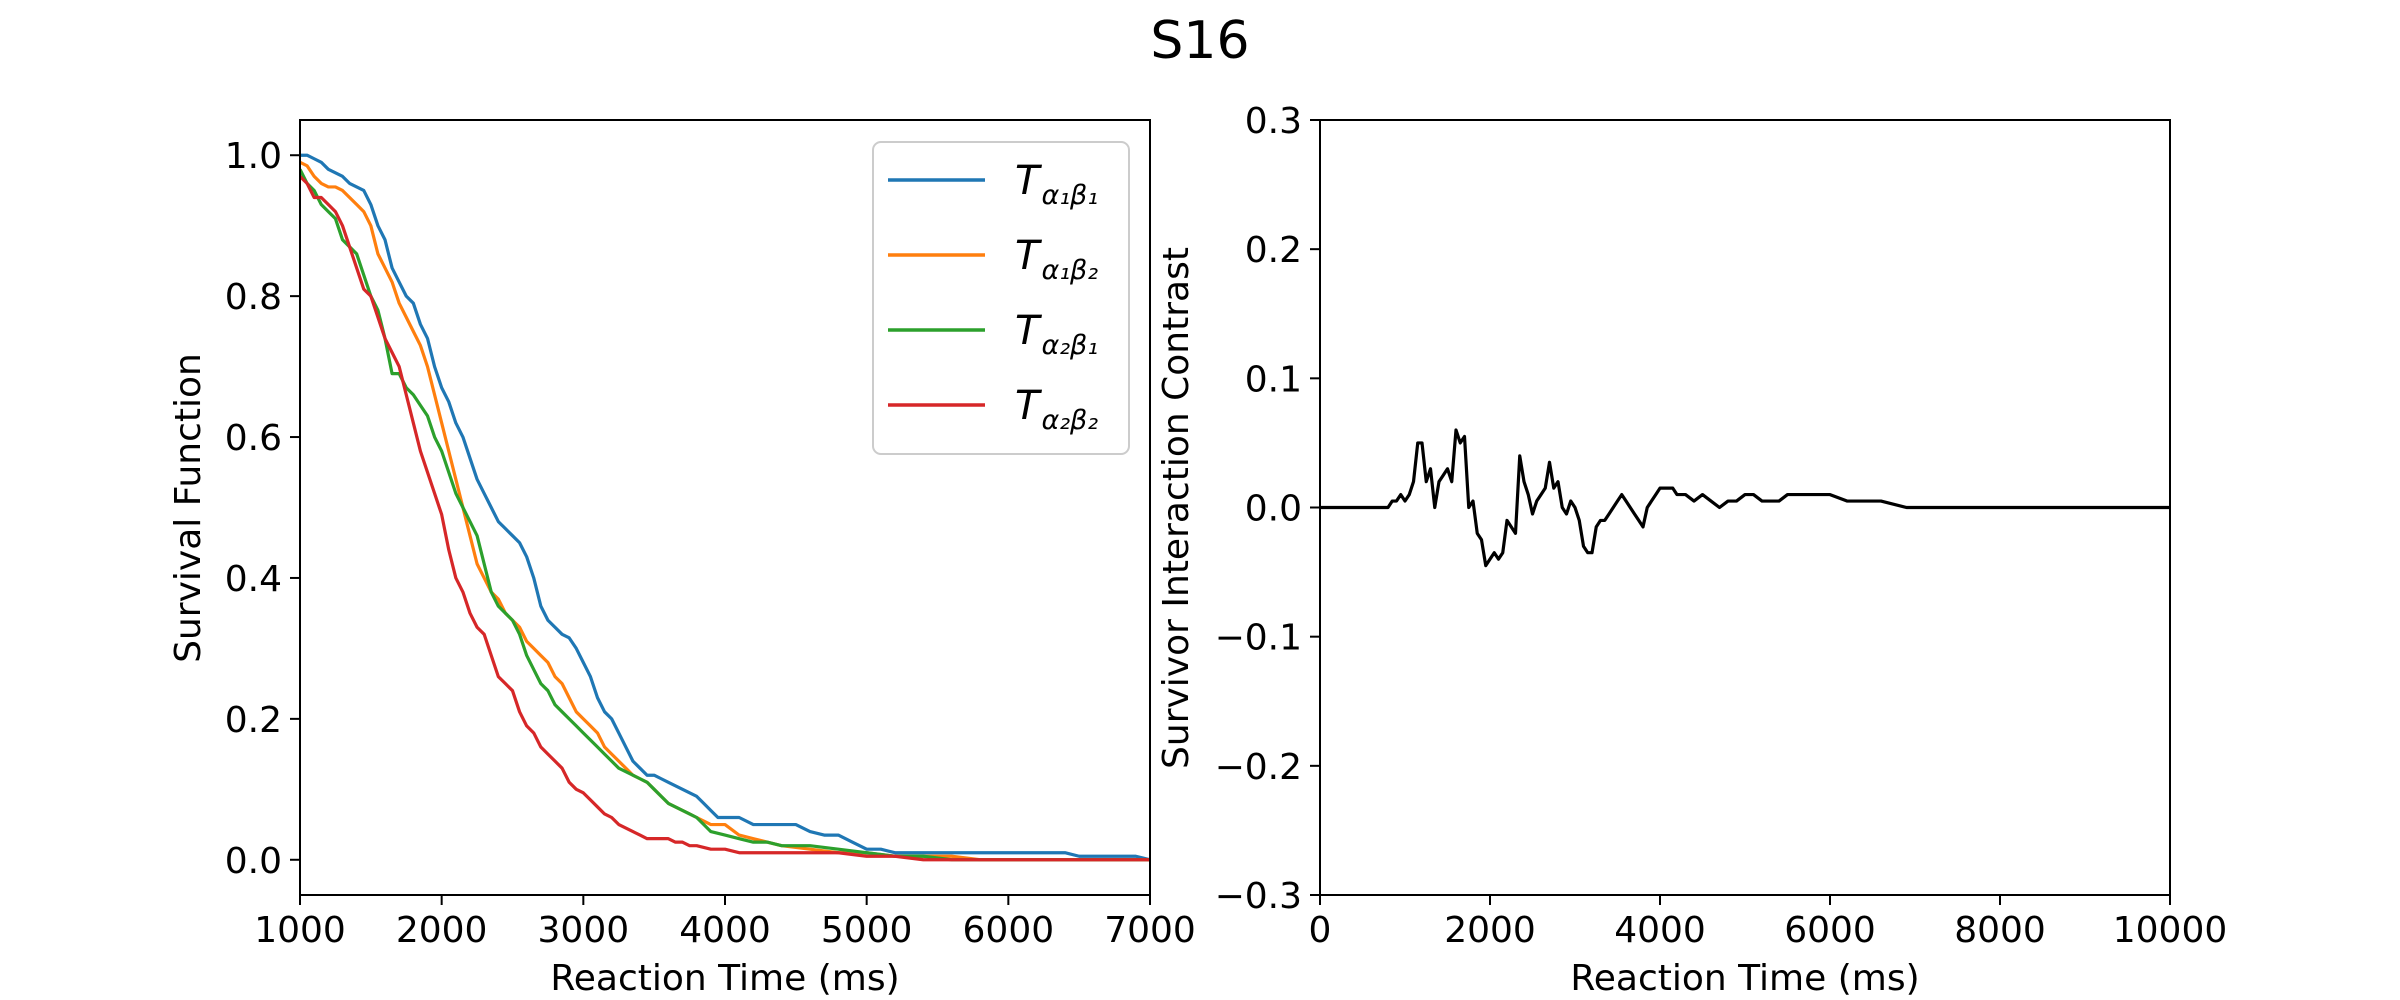 This screenshot has width=2400, height=1000. Describe the element at coordinates (262, 509) in the screenshot. I see `survival-y-ticks: 0.0 0.2 0.4 0.6 0.8 1.0` at that location.